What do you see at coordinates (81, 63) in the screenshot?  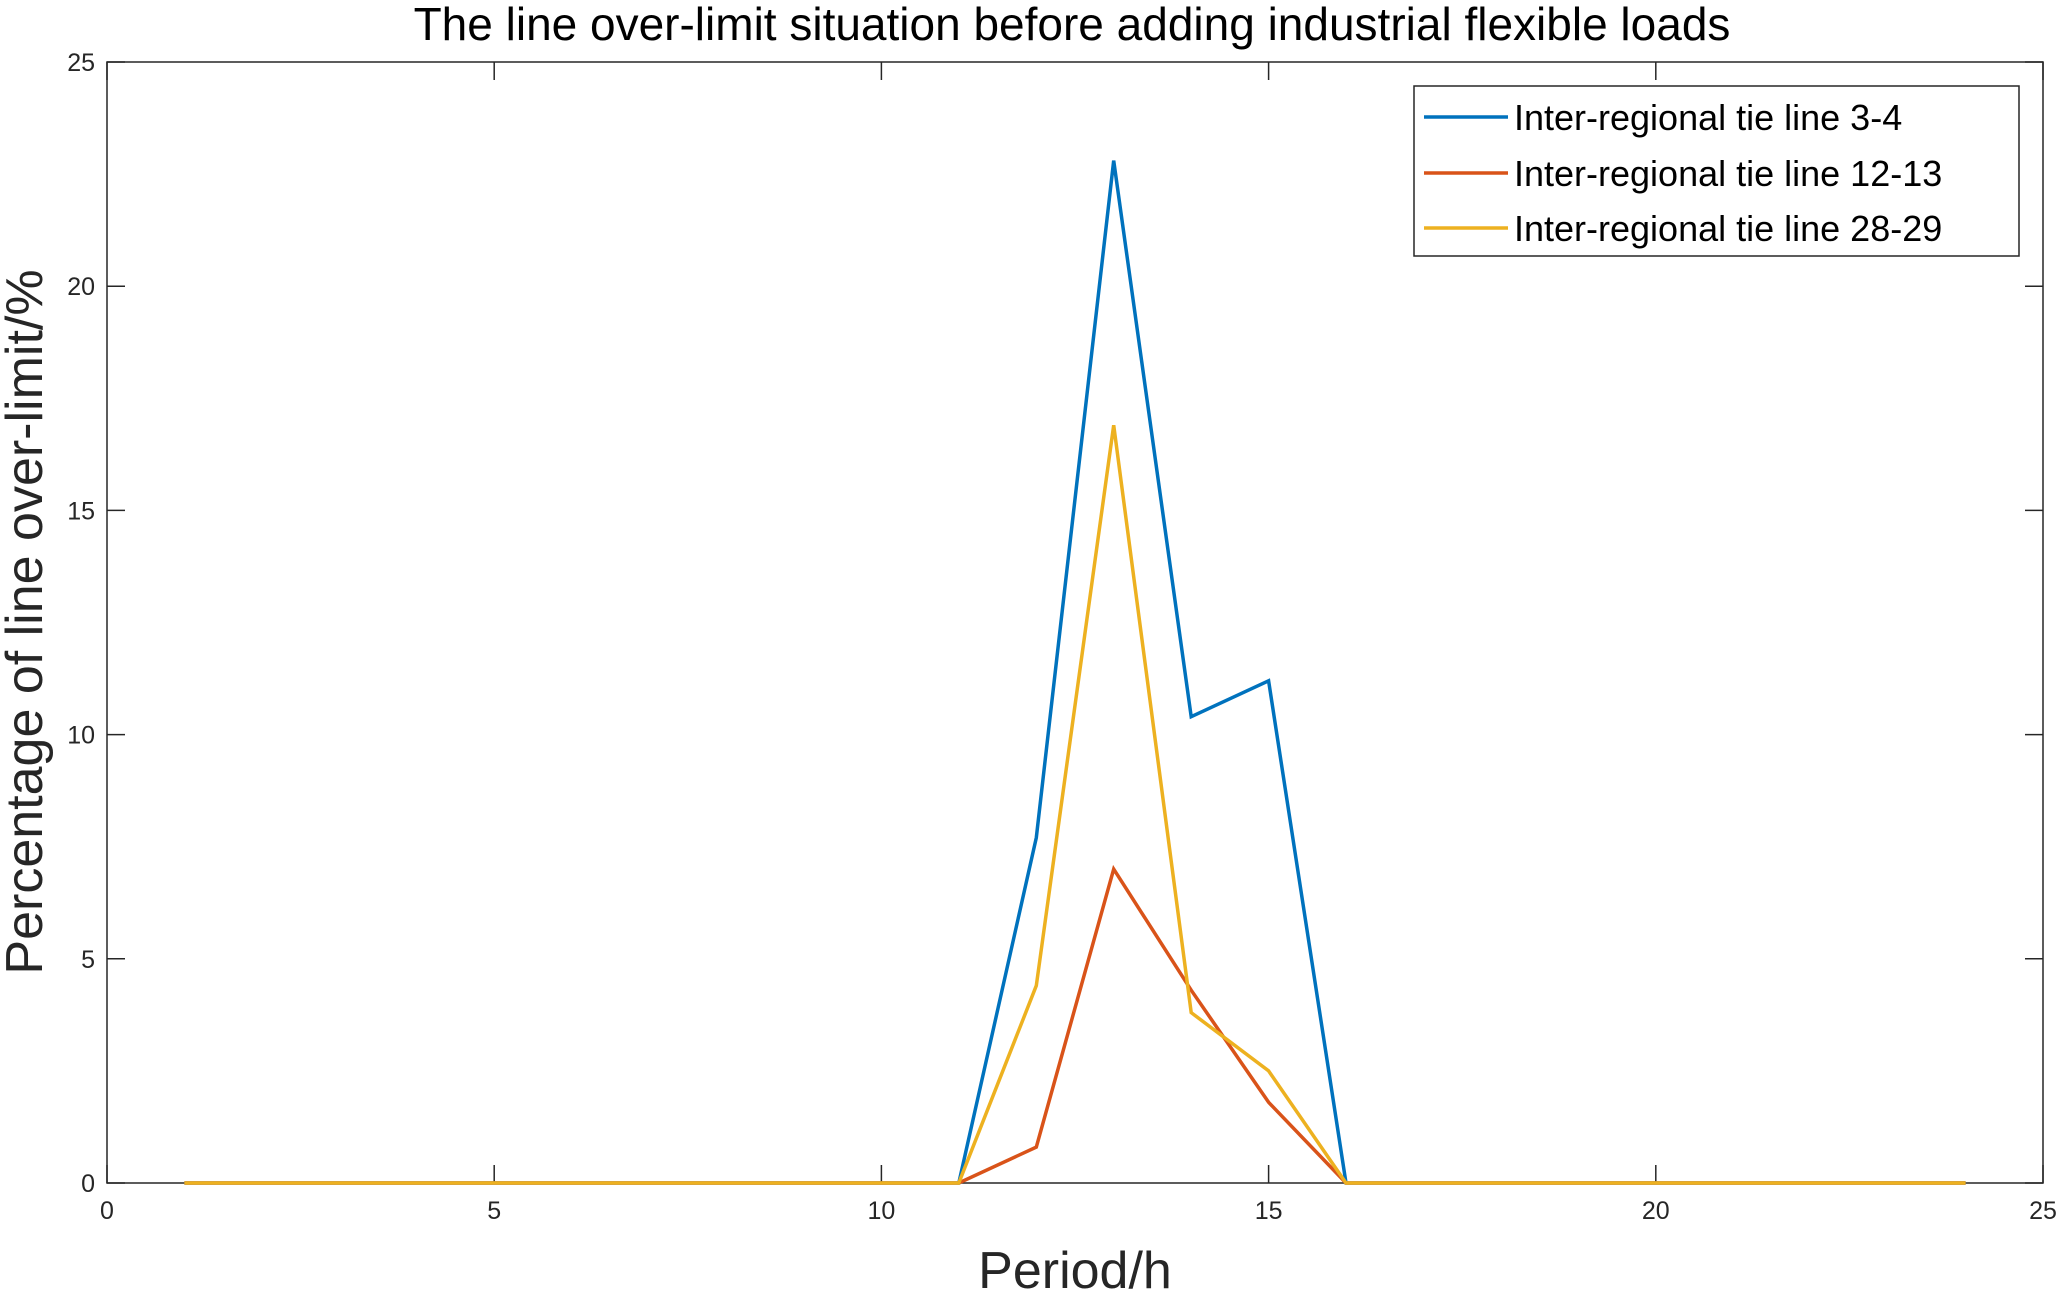 I see `y-tick-label: 25` at bounding box center [81, 63].